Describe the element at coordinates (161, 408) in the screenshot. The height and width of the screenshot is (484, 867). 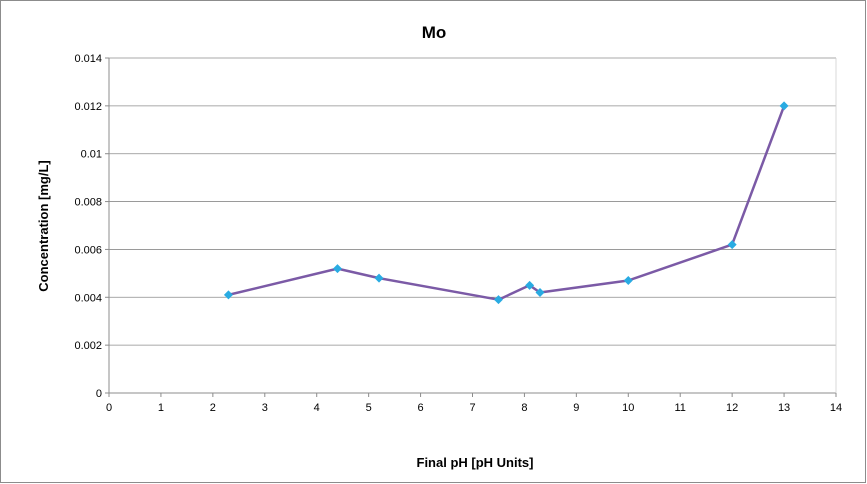
I see `x-tick-label: 1` at that location.